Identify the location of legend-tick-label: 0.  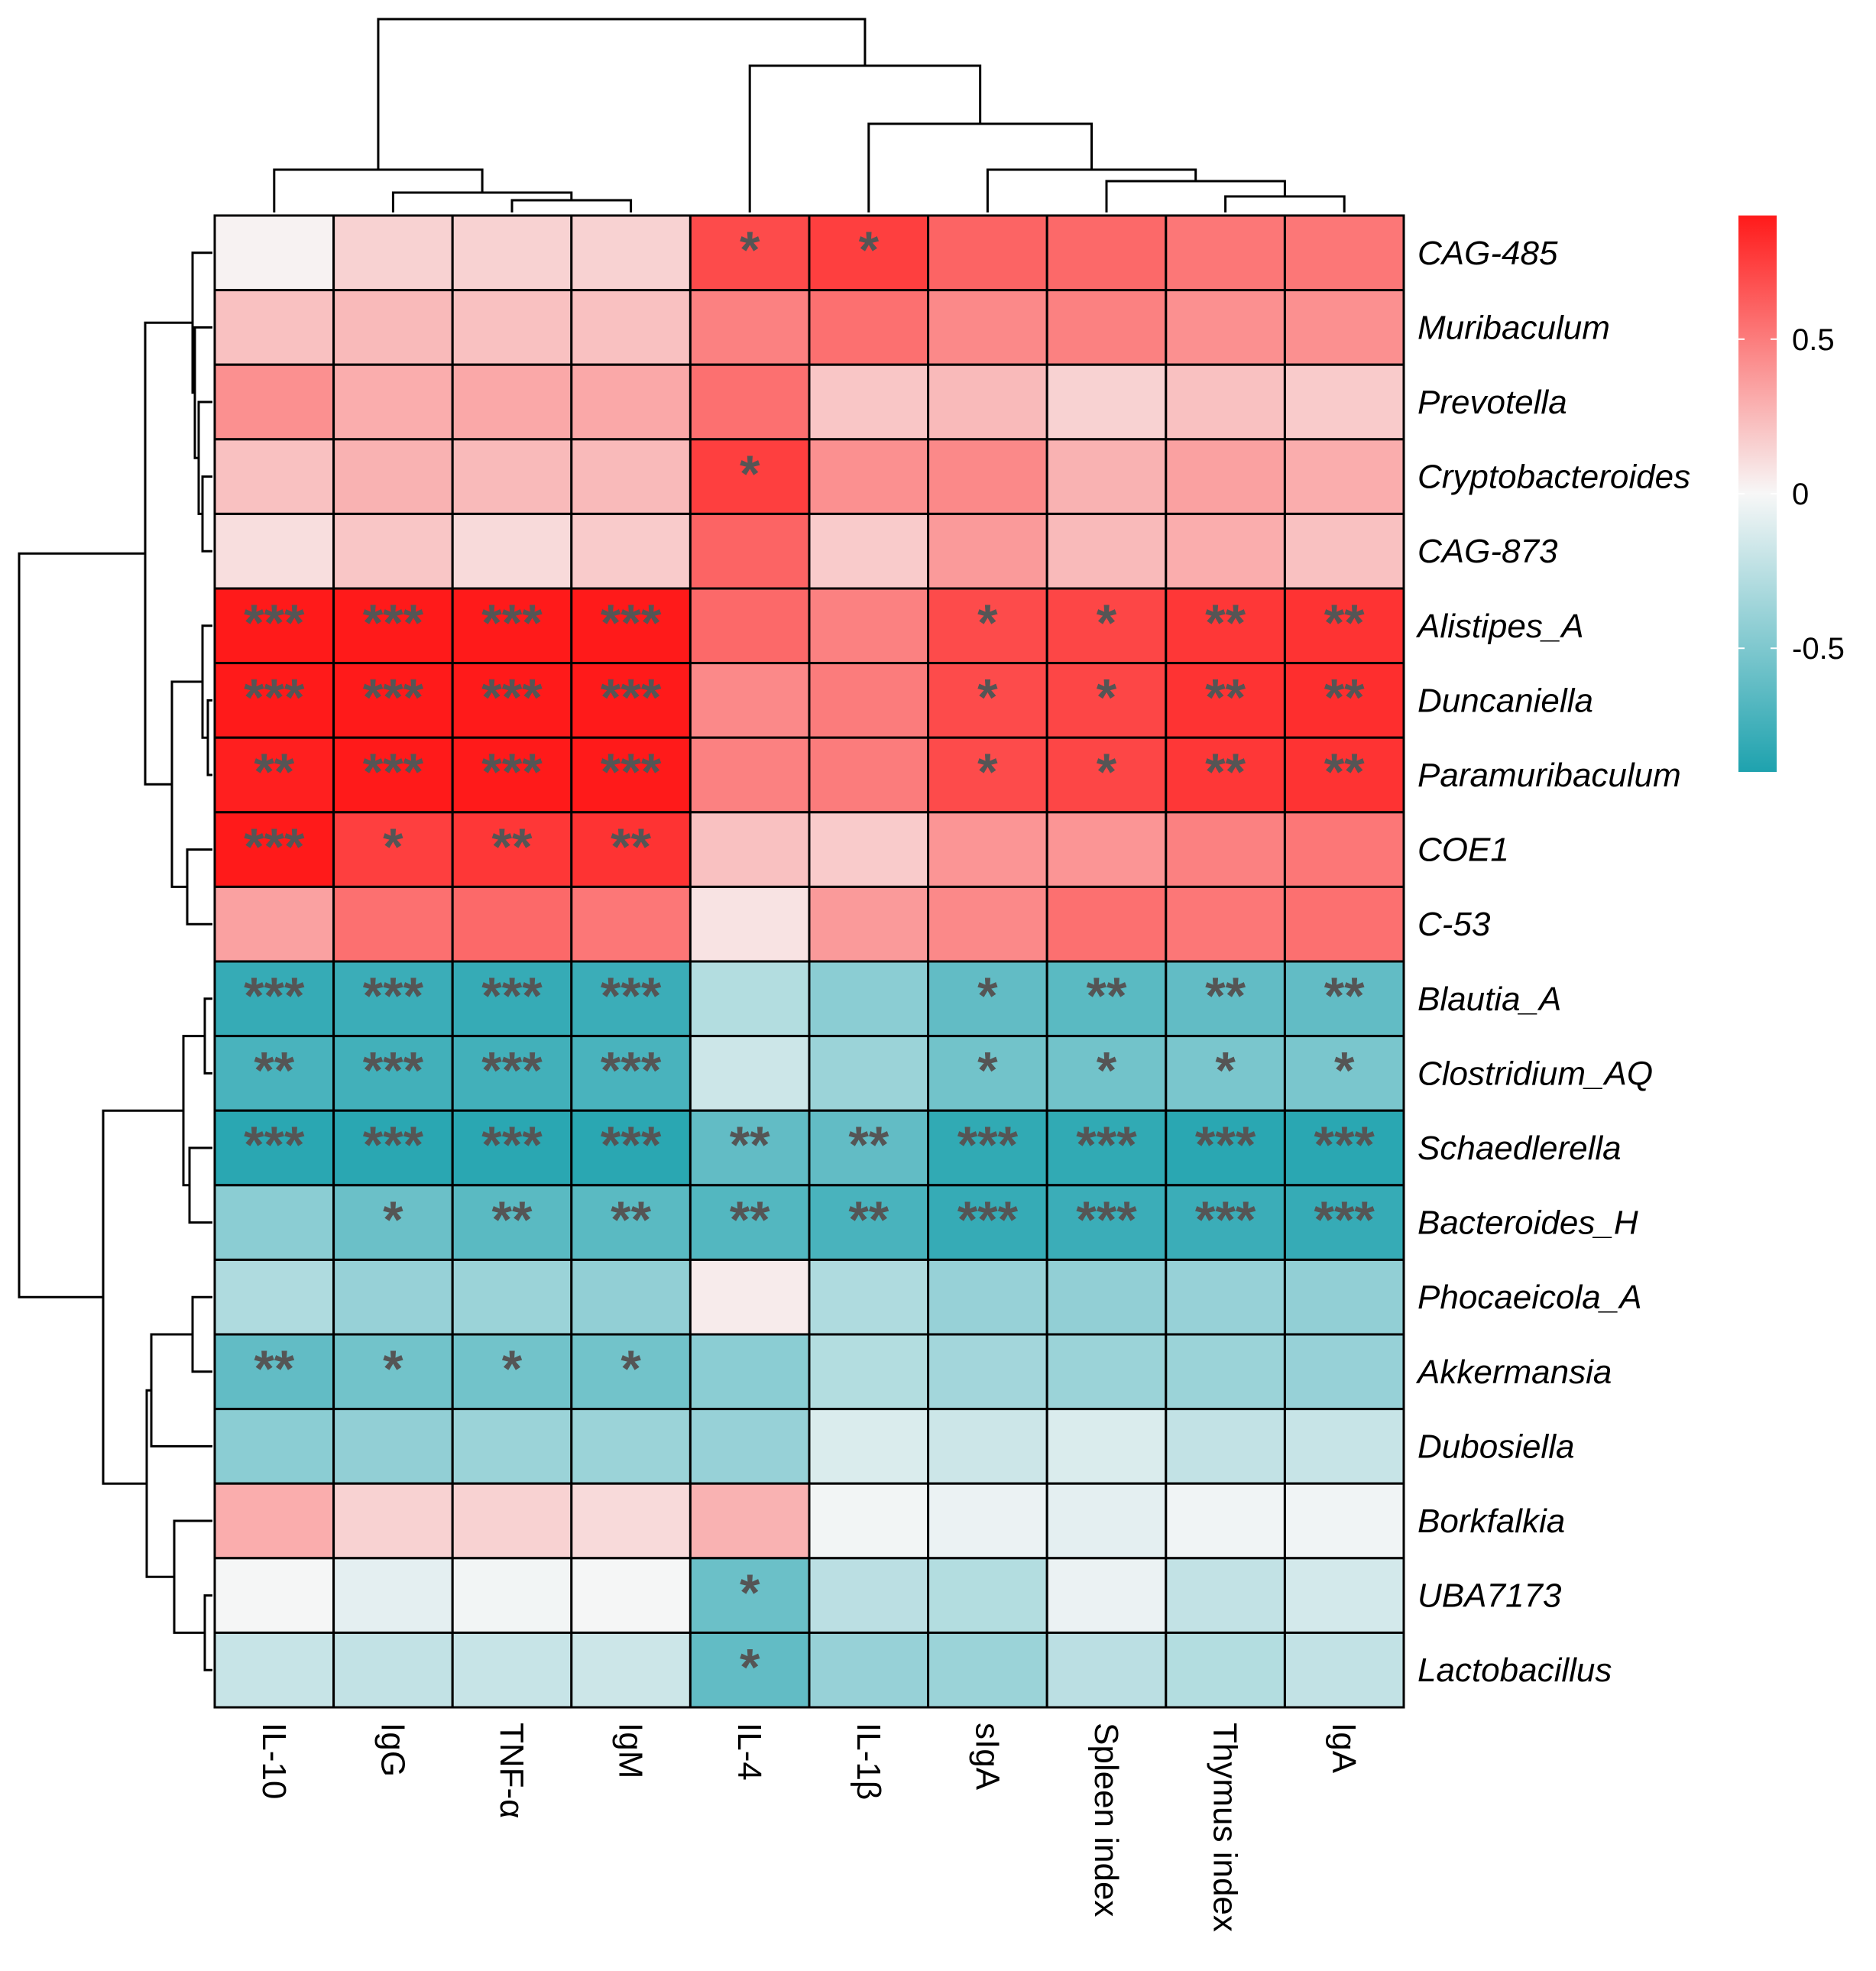
(1801, 494).